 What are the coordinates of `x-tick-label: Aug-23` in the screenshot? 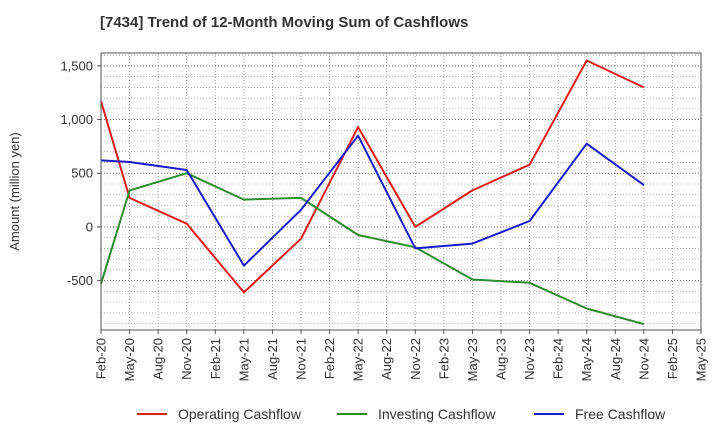 It's located at (501, 359).